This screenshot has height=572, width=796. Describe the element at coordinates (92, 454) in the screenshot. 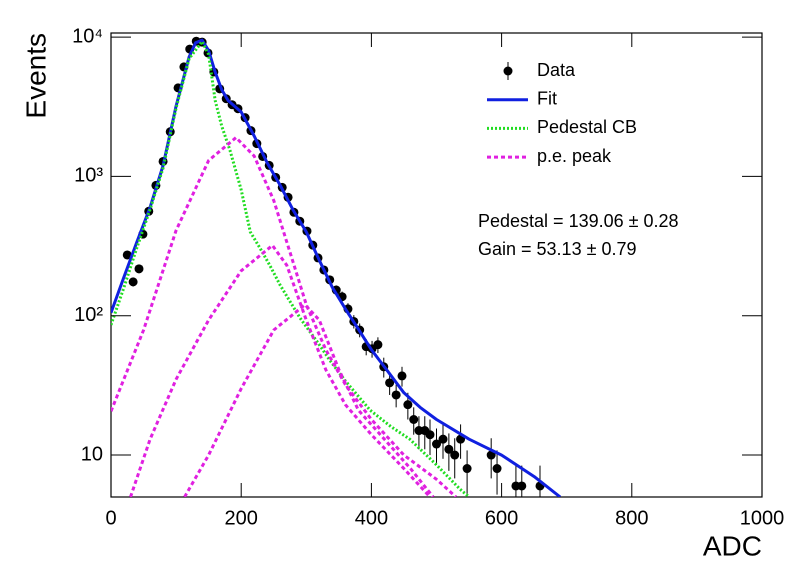

I see `y-tick-label: 10` at that location.